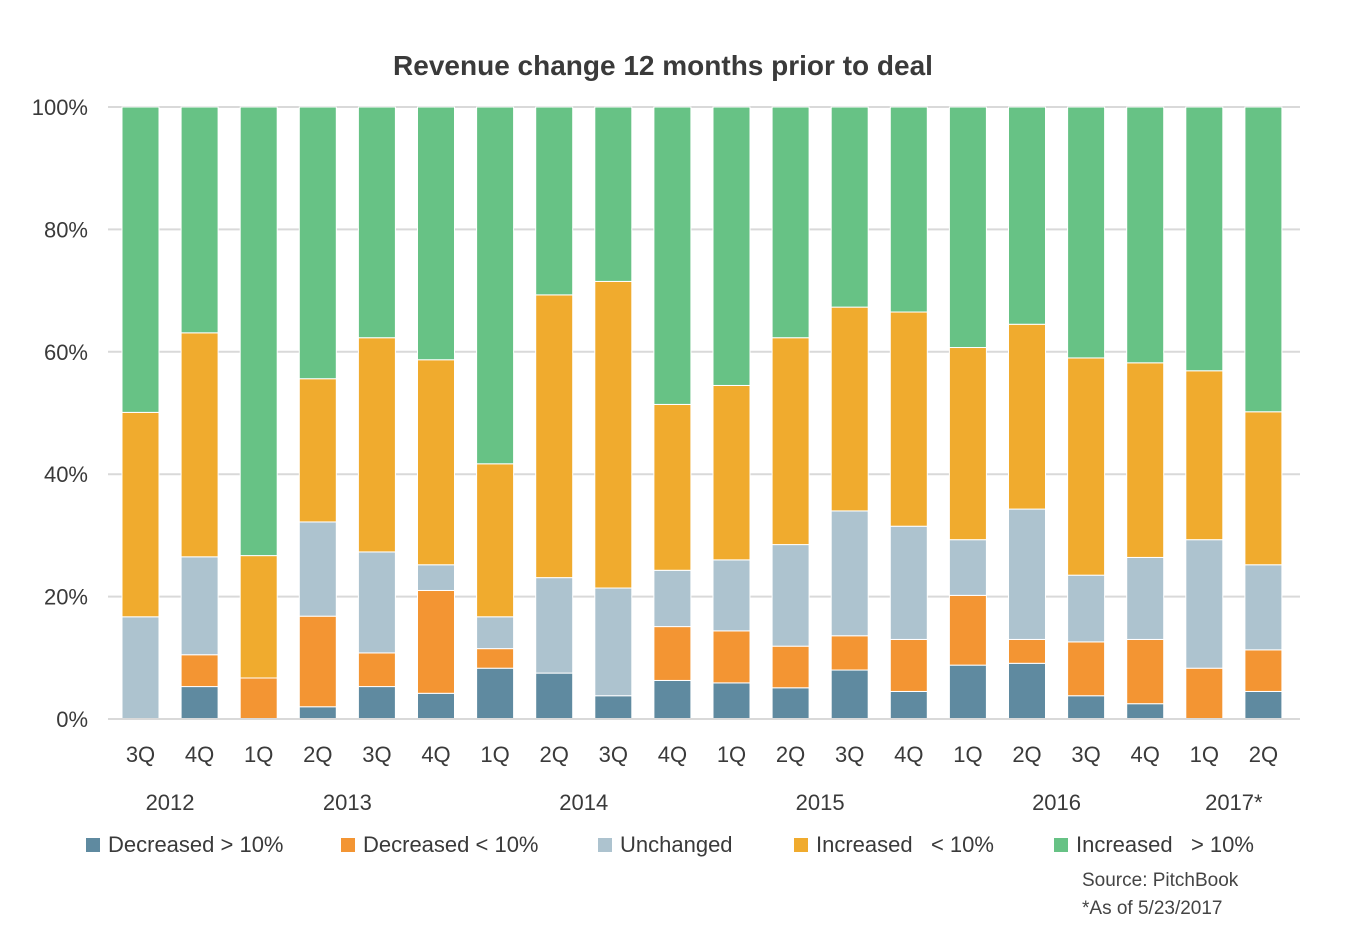 This screenshot has width=1354, height=950. Describe the element at coordinates (66, 229) in the screenshot. I see `y-tick-label: 80%` at that location.